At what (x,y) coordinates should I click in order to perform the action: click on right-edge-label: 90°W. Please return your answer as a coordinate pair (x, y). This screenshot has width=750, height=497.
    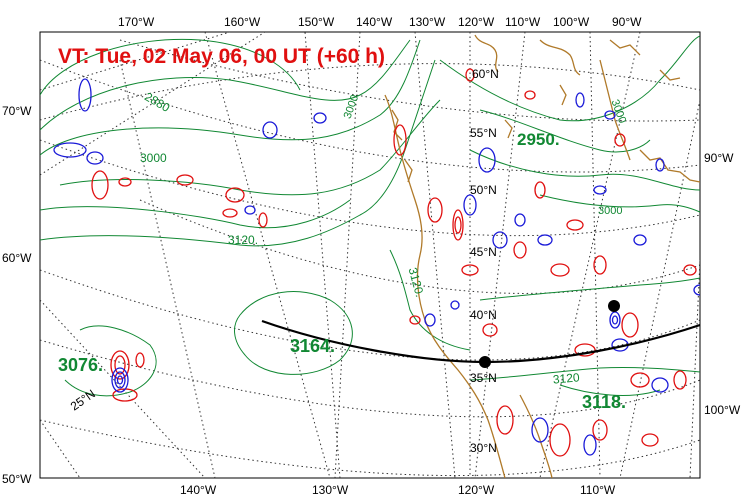
    Looking at the image, I should click on (719, 158).